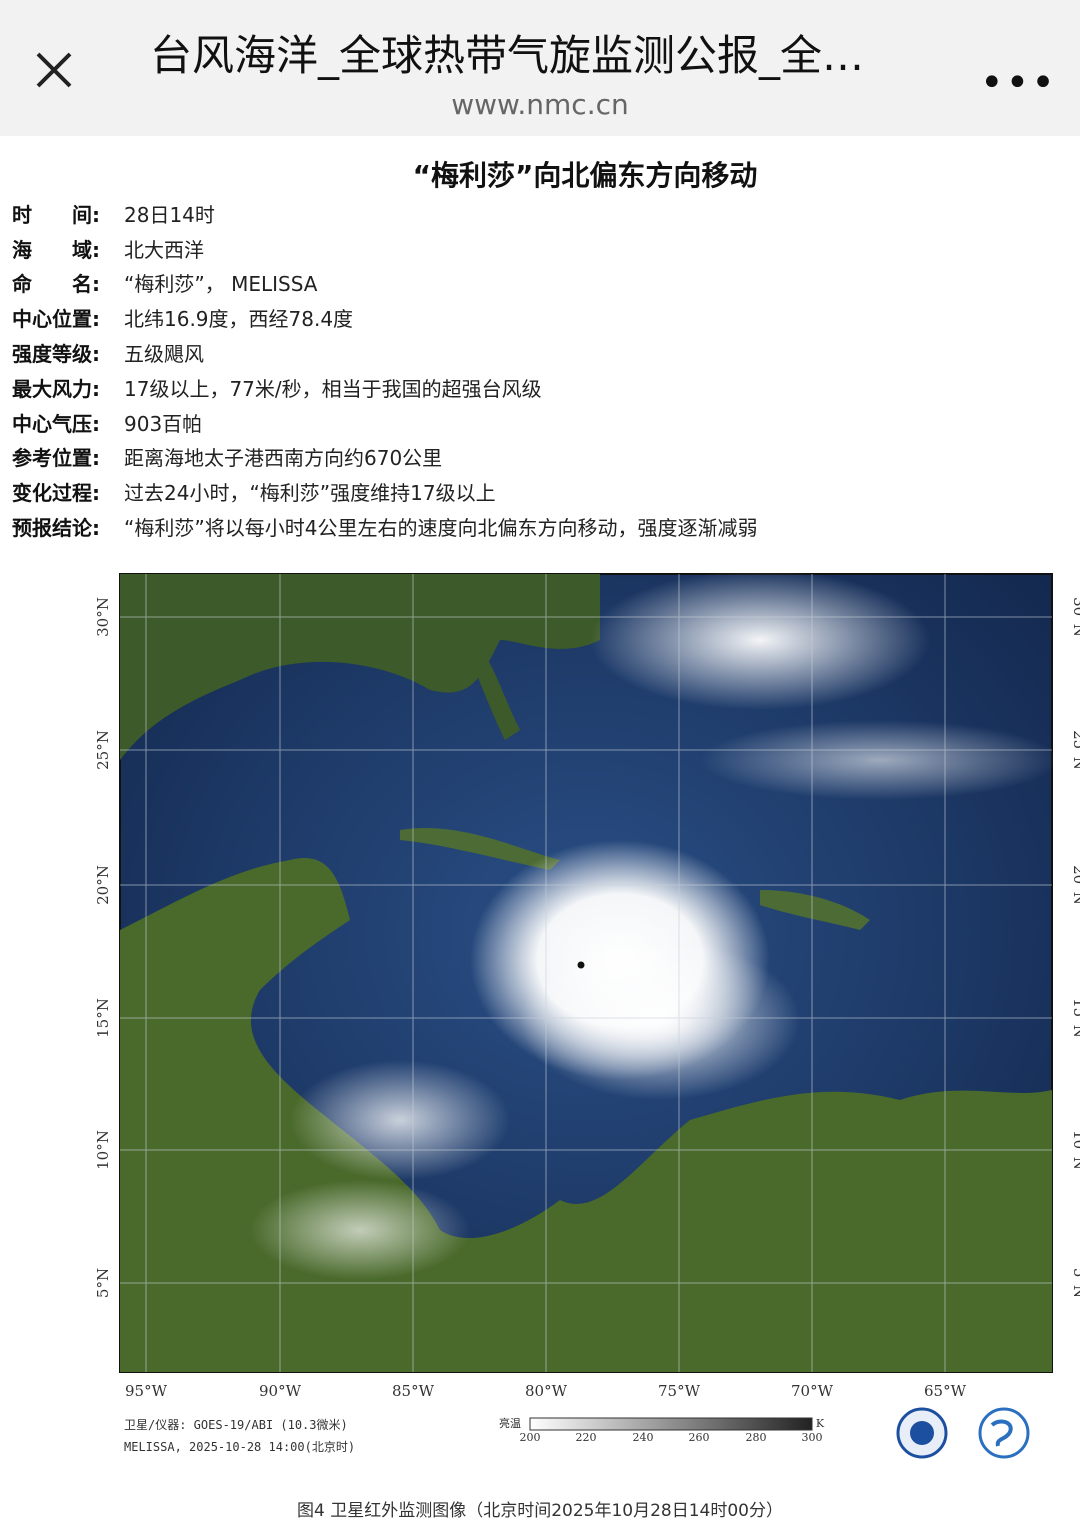 The height and width of the screenshot is (1527, 1080). I want to click on scale-tick: 200, so click(530, 1437).